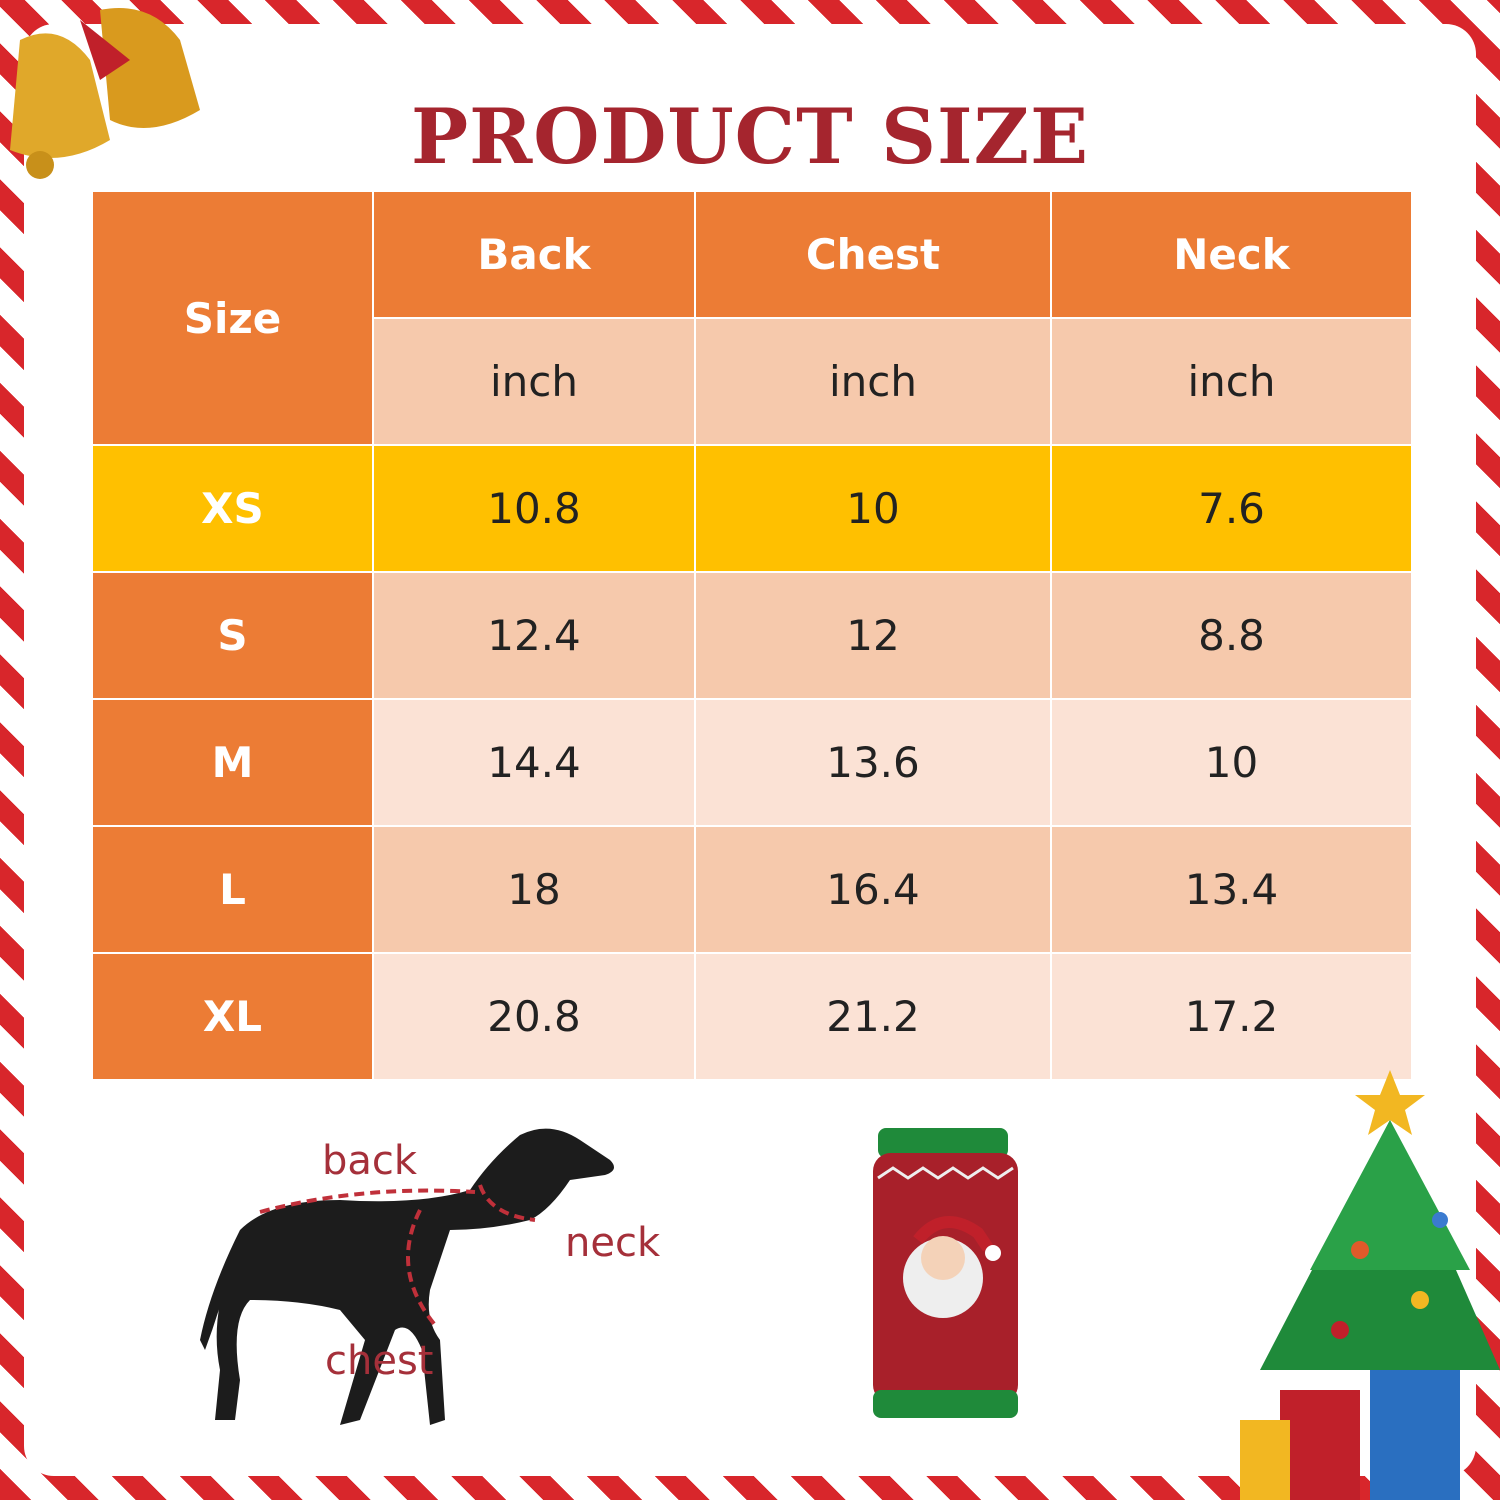 This screenshot has height=1500, width=1500. I want to click on value-cell: 13.4, so click(1231, 889).